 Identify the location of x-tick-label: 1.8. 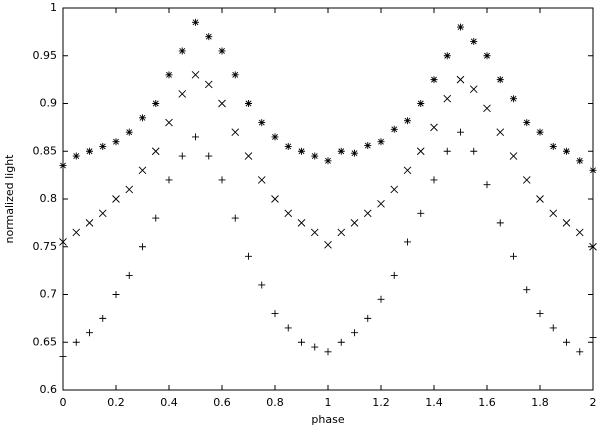
(540, 402).